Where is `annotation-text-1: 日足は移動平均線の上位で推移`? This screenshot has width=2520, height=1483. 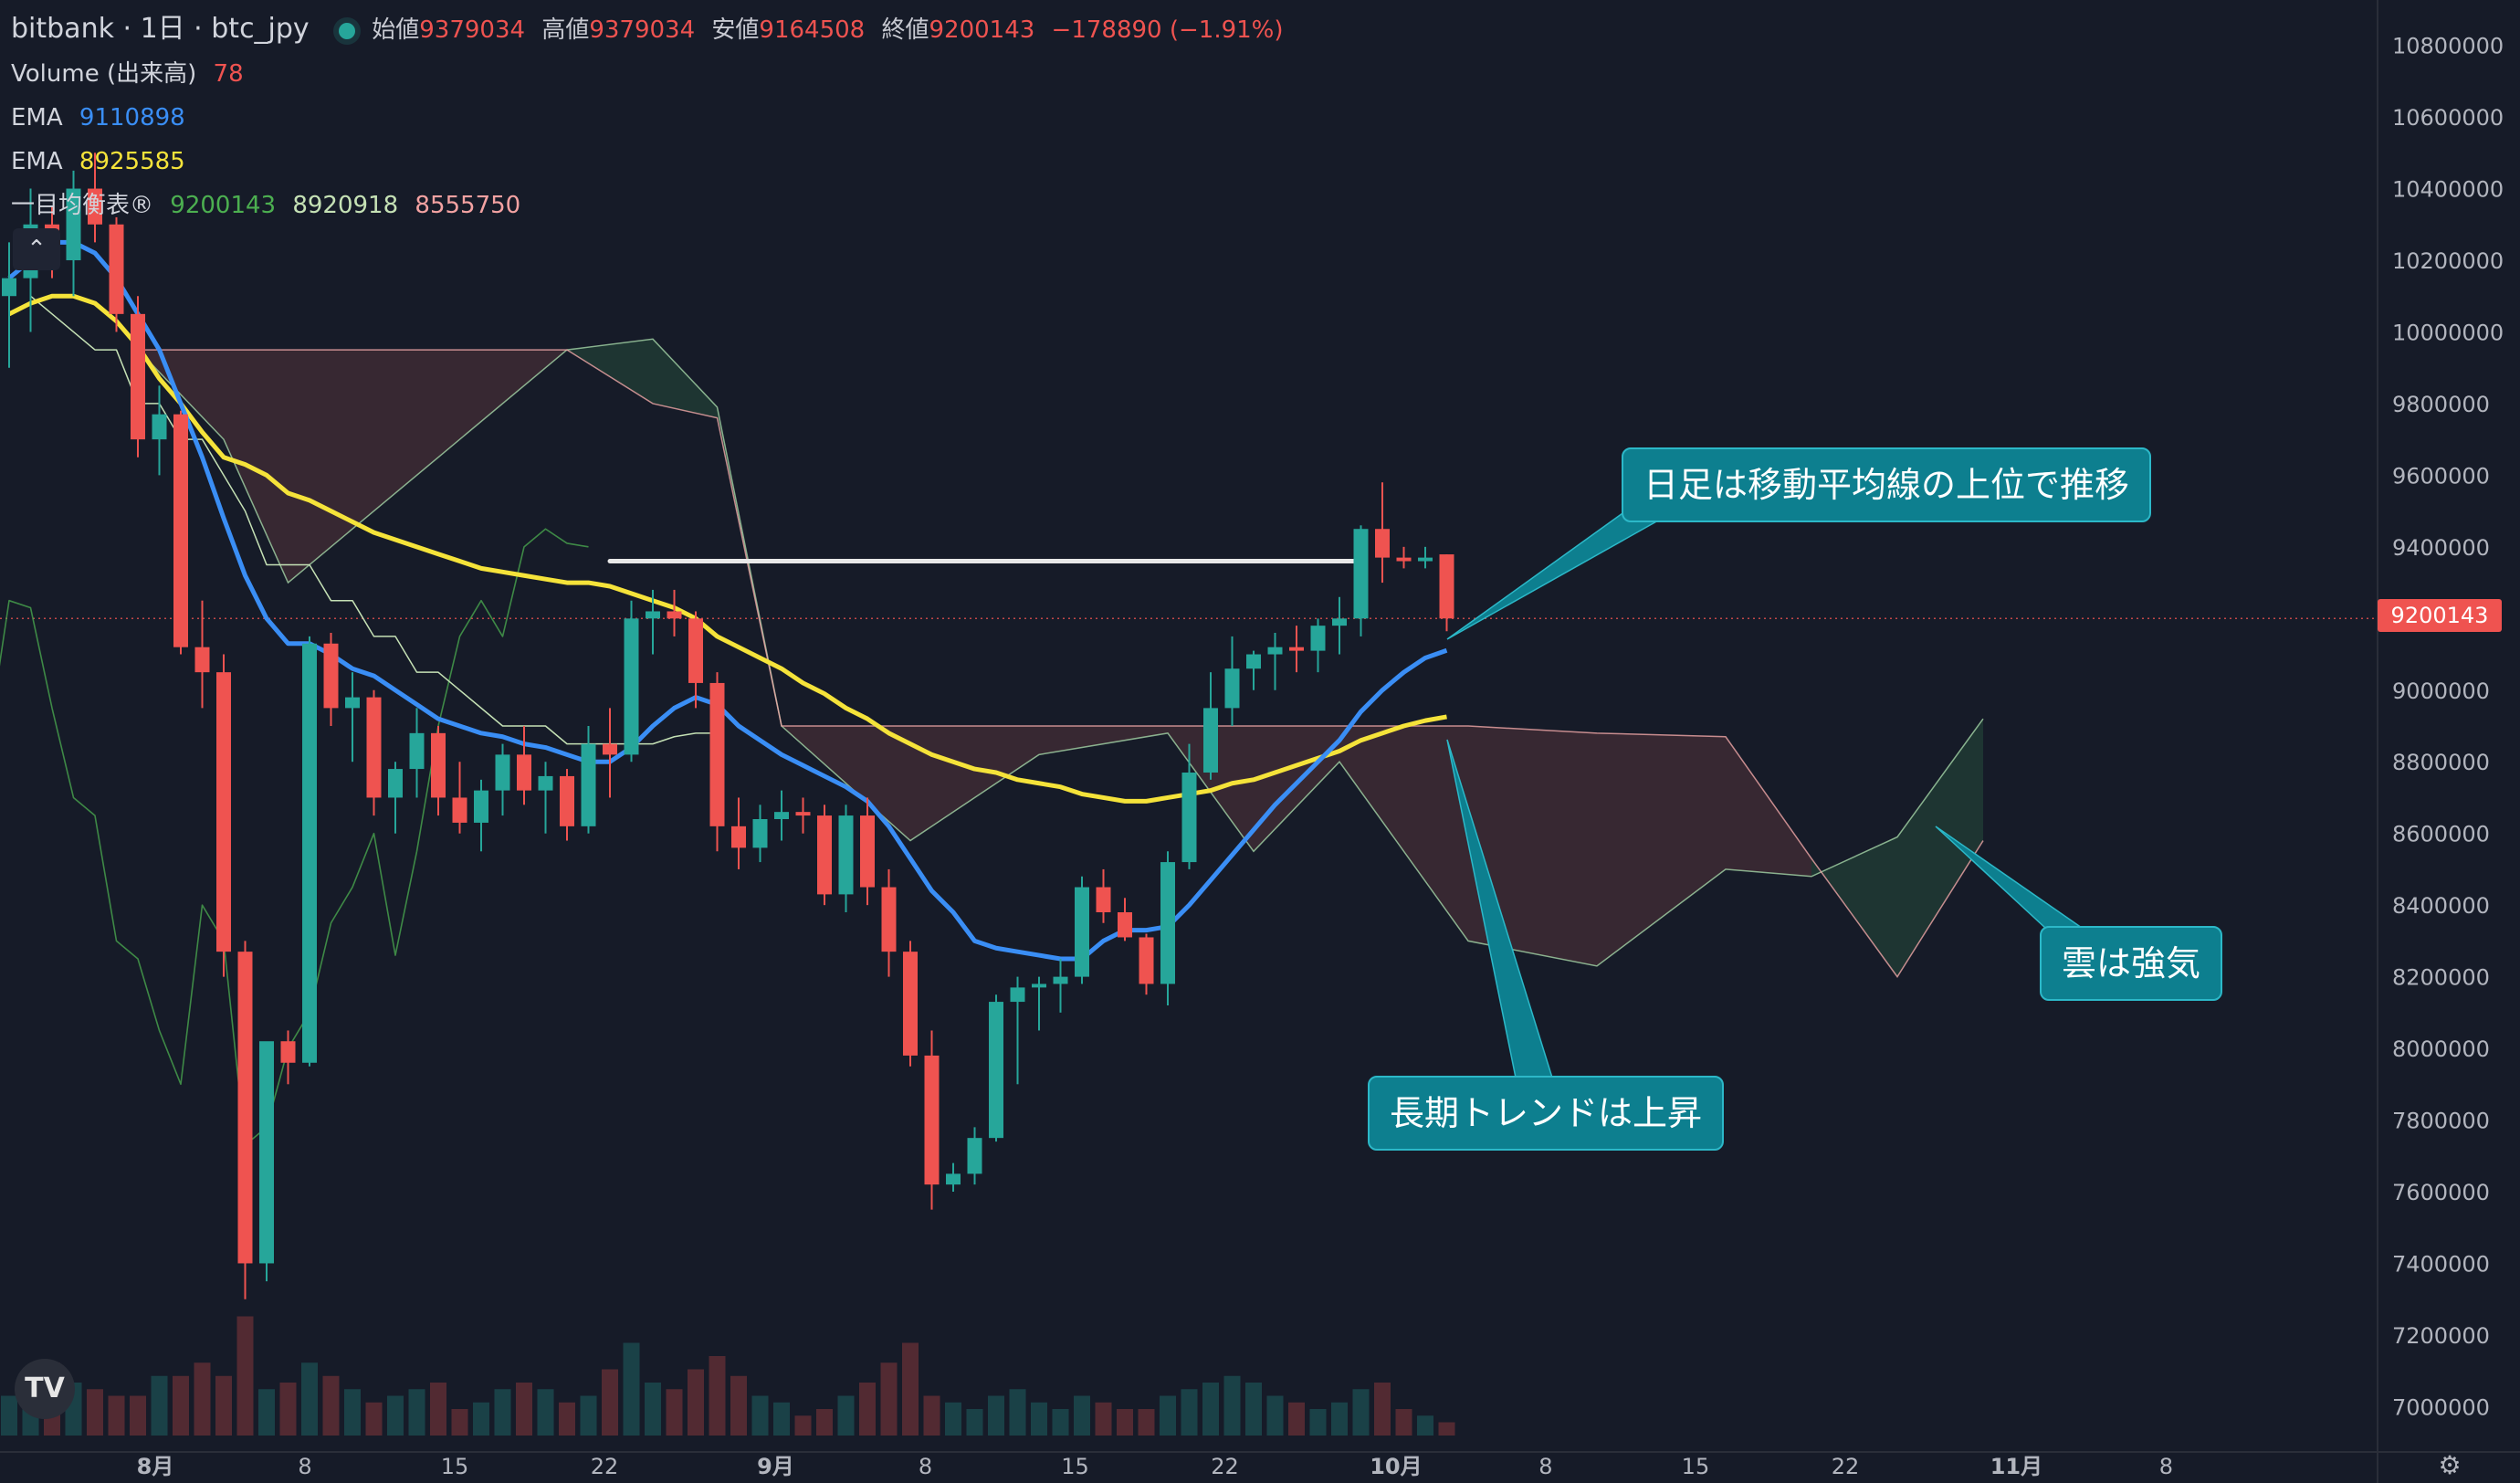 annotation-text-1: 日足は移動平均線の上位で推移 is located at coordinates (1887, 485).